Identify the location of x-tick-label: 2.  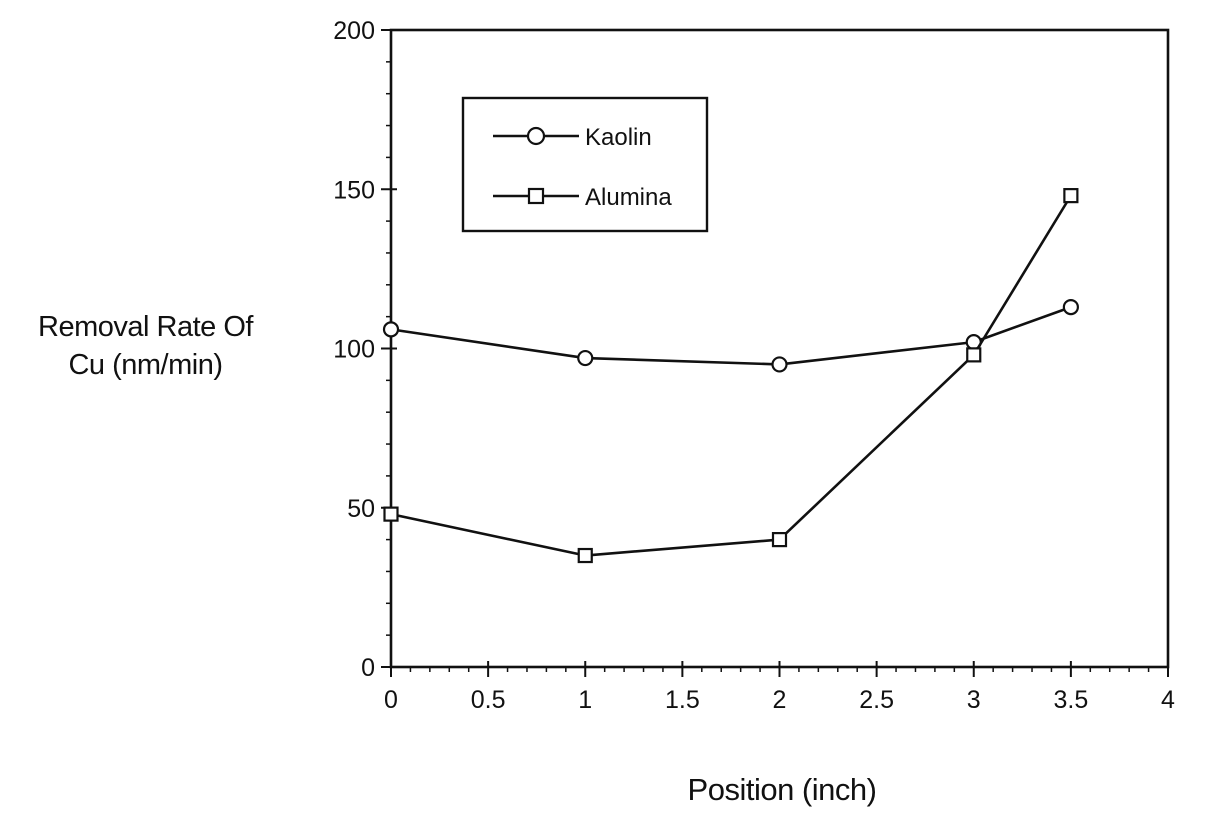
(780, 700).